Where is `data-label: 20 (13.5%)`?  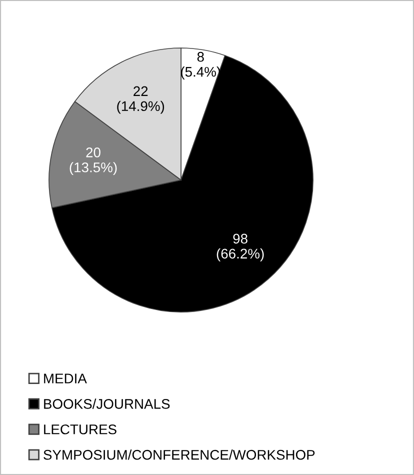
data-label: 20 (13.5%) is located at coordinates (93, 162).